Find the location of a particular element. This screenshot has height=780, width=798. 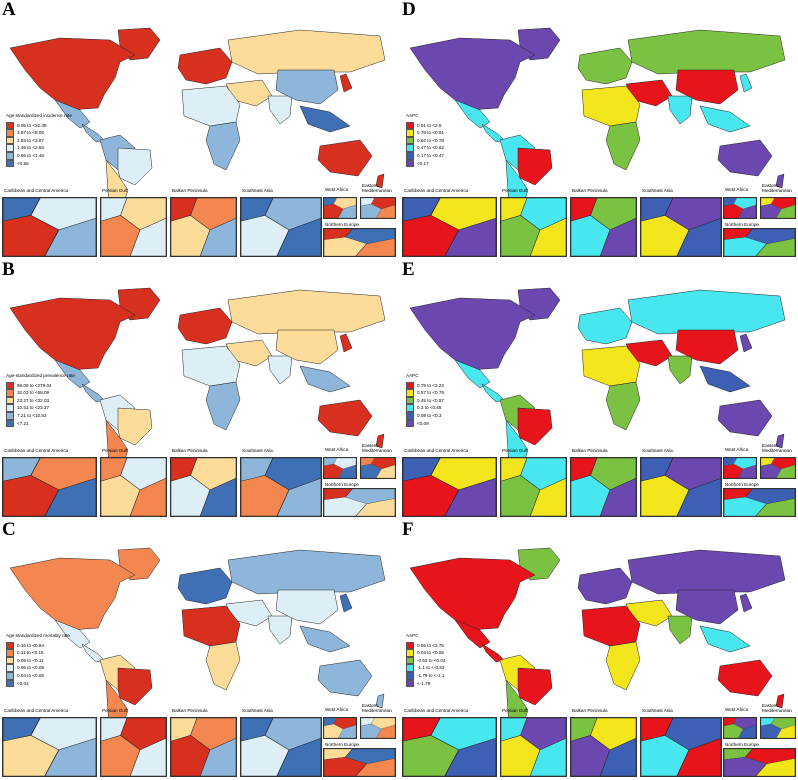

legend-row: 0.16 to <0.94 is located at coordinates (38, 645).